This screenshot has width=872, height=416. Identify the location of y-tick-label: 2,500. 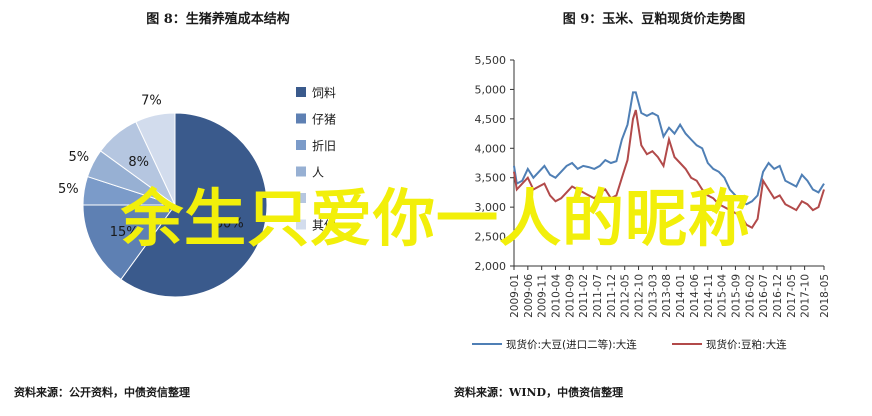
(491, 237).